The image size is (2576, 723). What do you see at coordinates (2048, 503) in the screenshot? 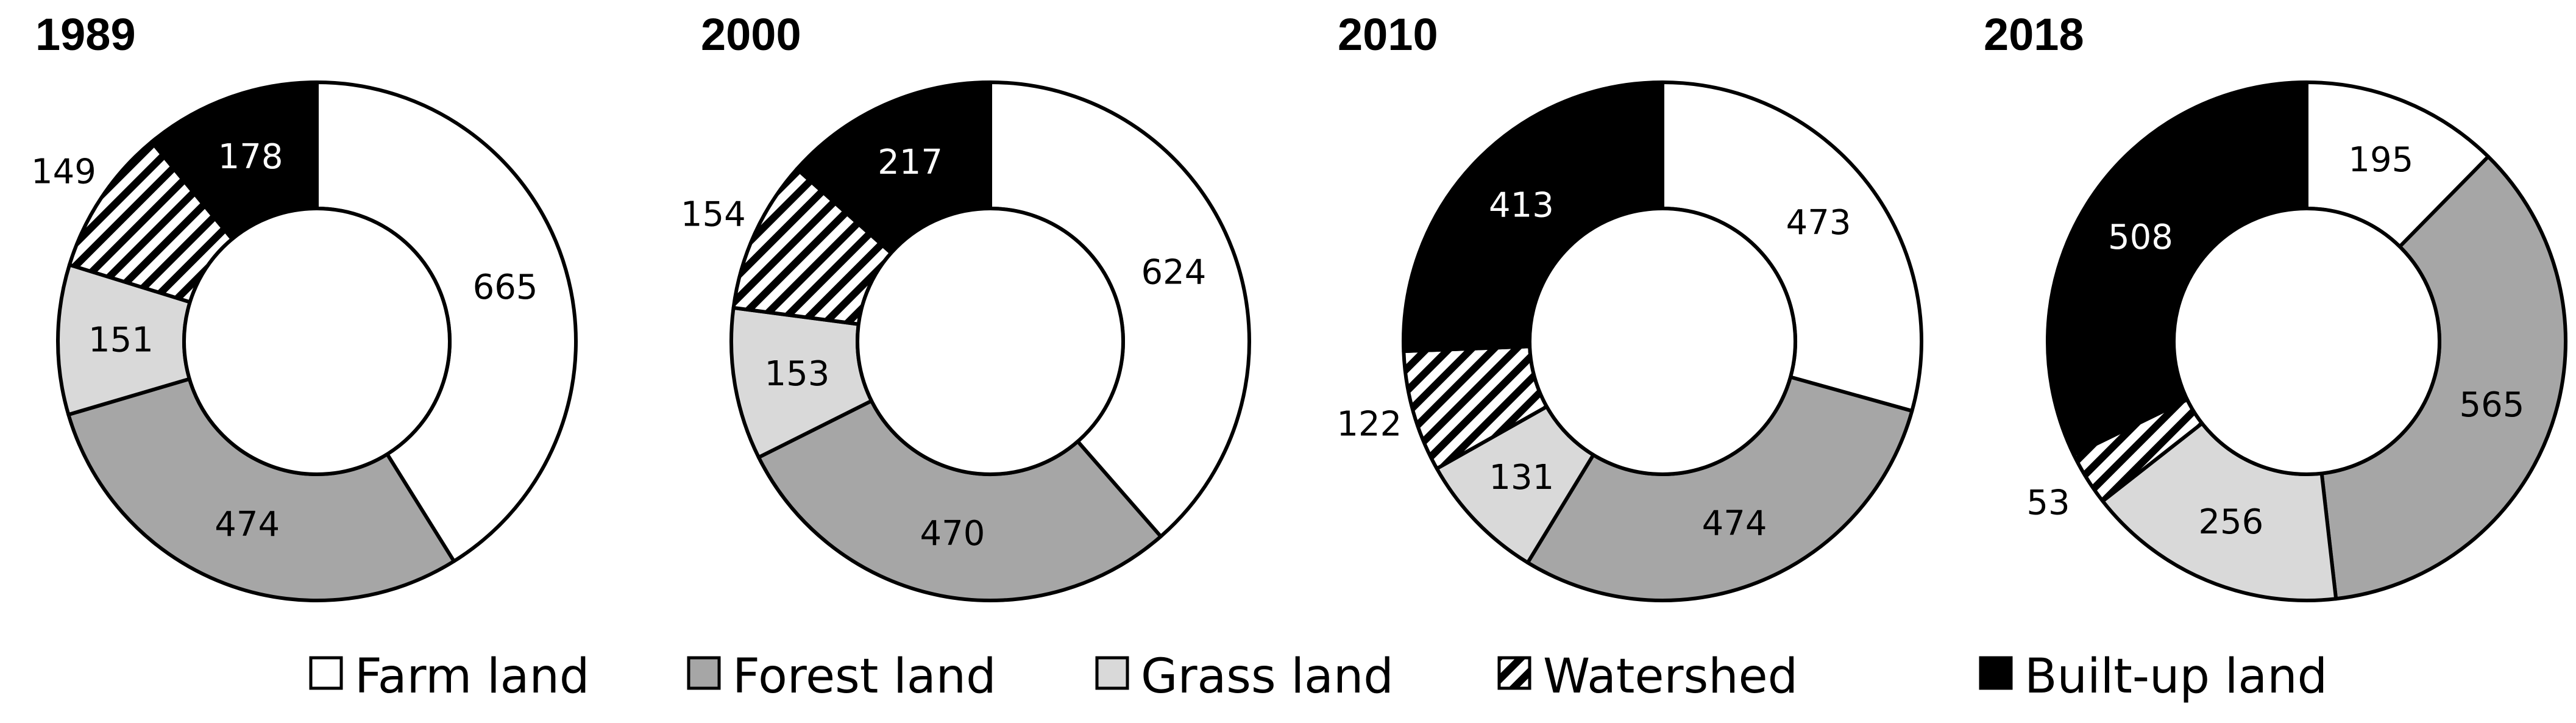
I see `slice-label-watershed-2018: 53` at bounding box center [2048, 503].